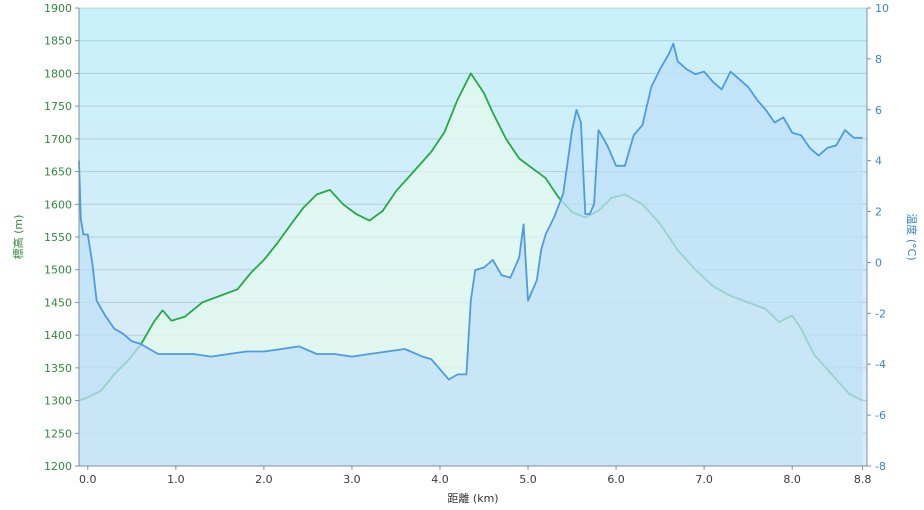  Describe the element at coordinates (528, 479) in the screenshot. I see `x-tick-label: 5.0` at that location.